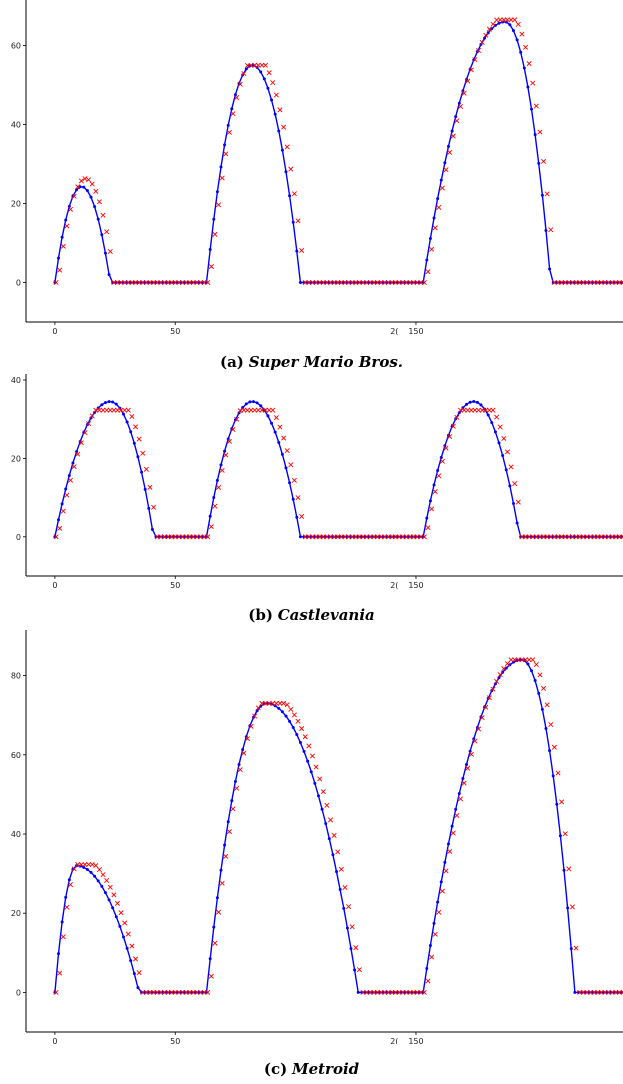 The image size is (623, 1084). I want to click on y-tick-label: 40, so click(16, 380).